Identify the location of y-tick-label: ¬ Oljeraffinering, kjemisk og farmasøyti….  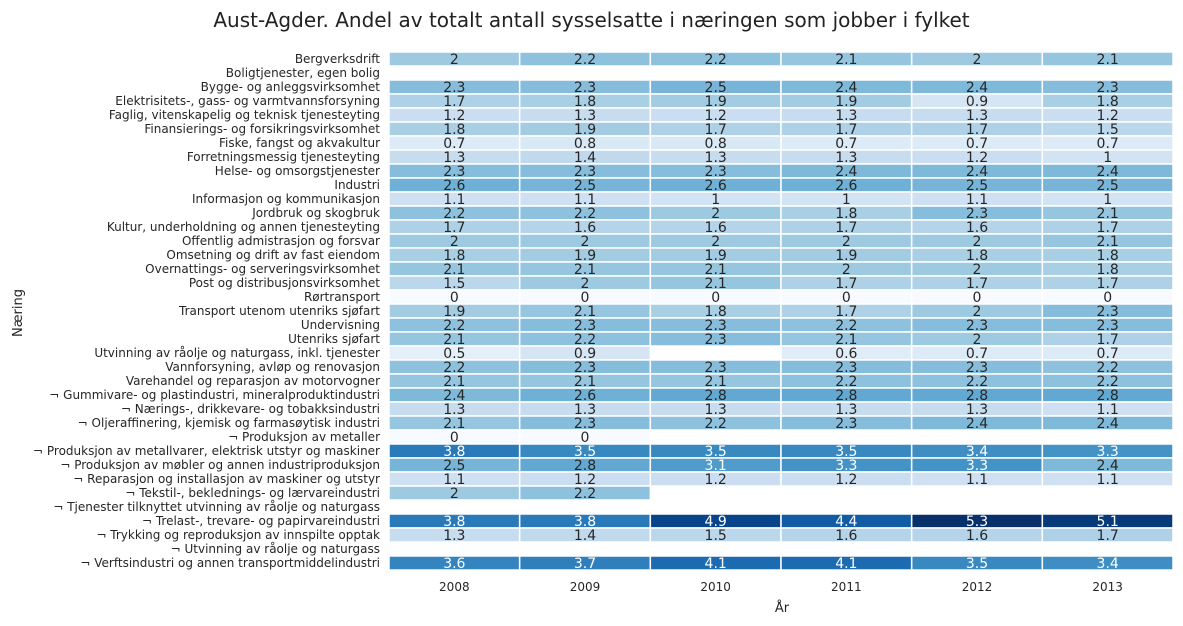
(229, 423).